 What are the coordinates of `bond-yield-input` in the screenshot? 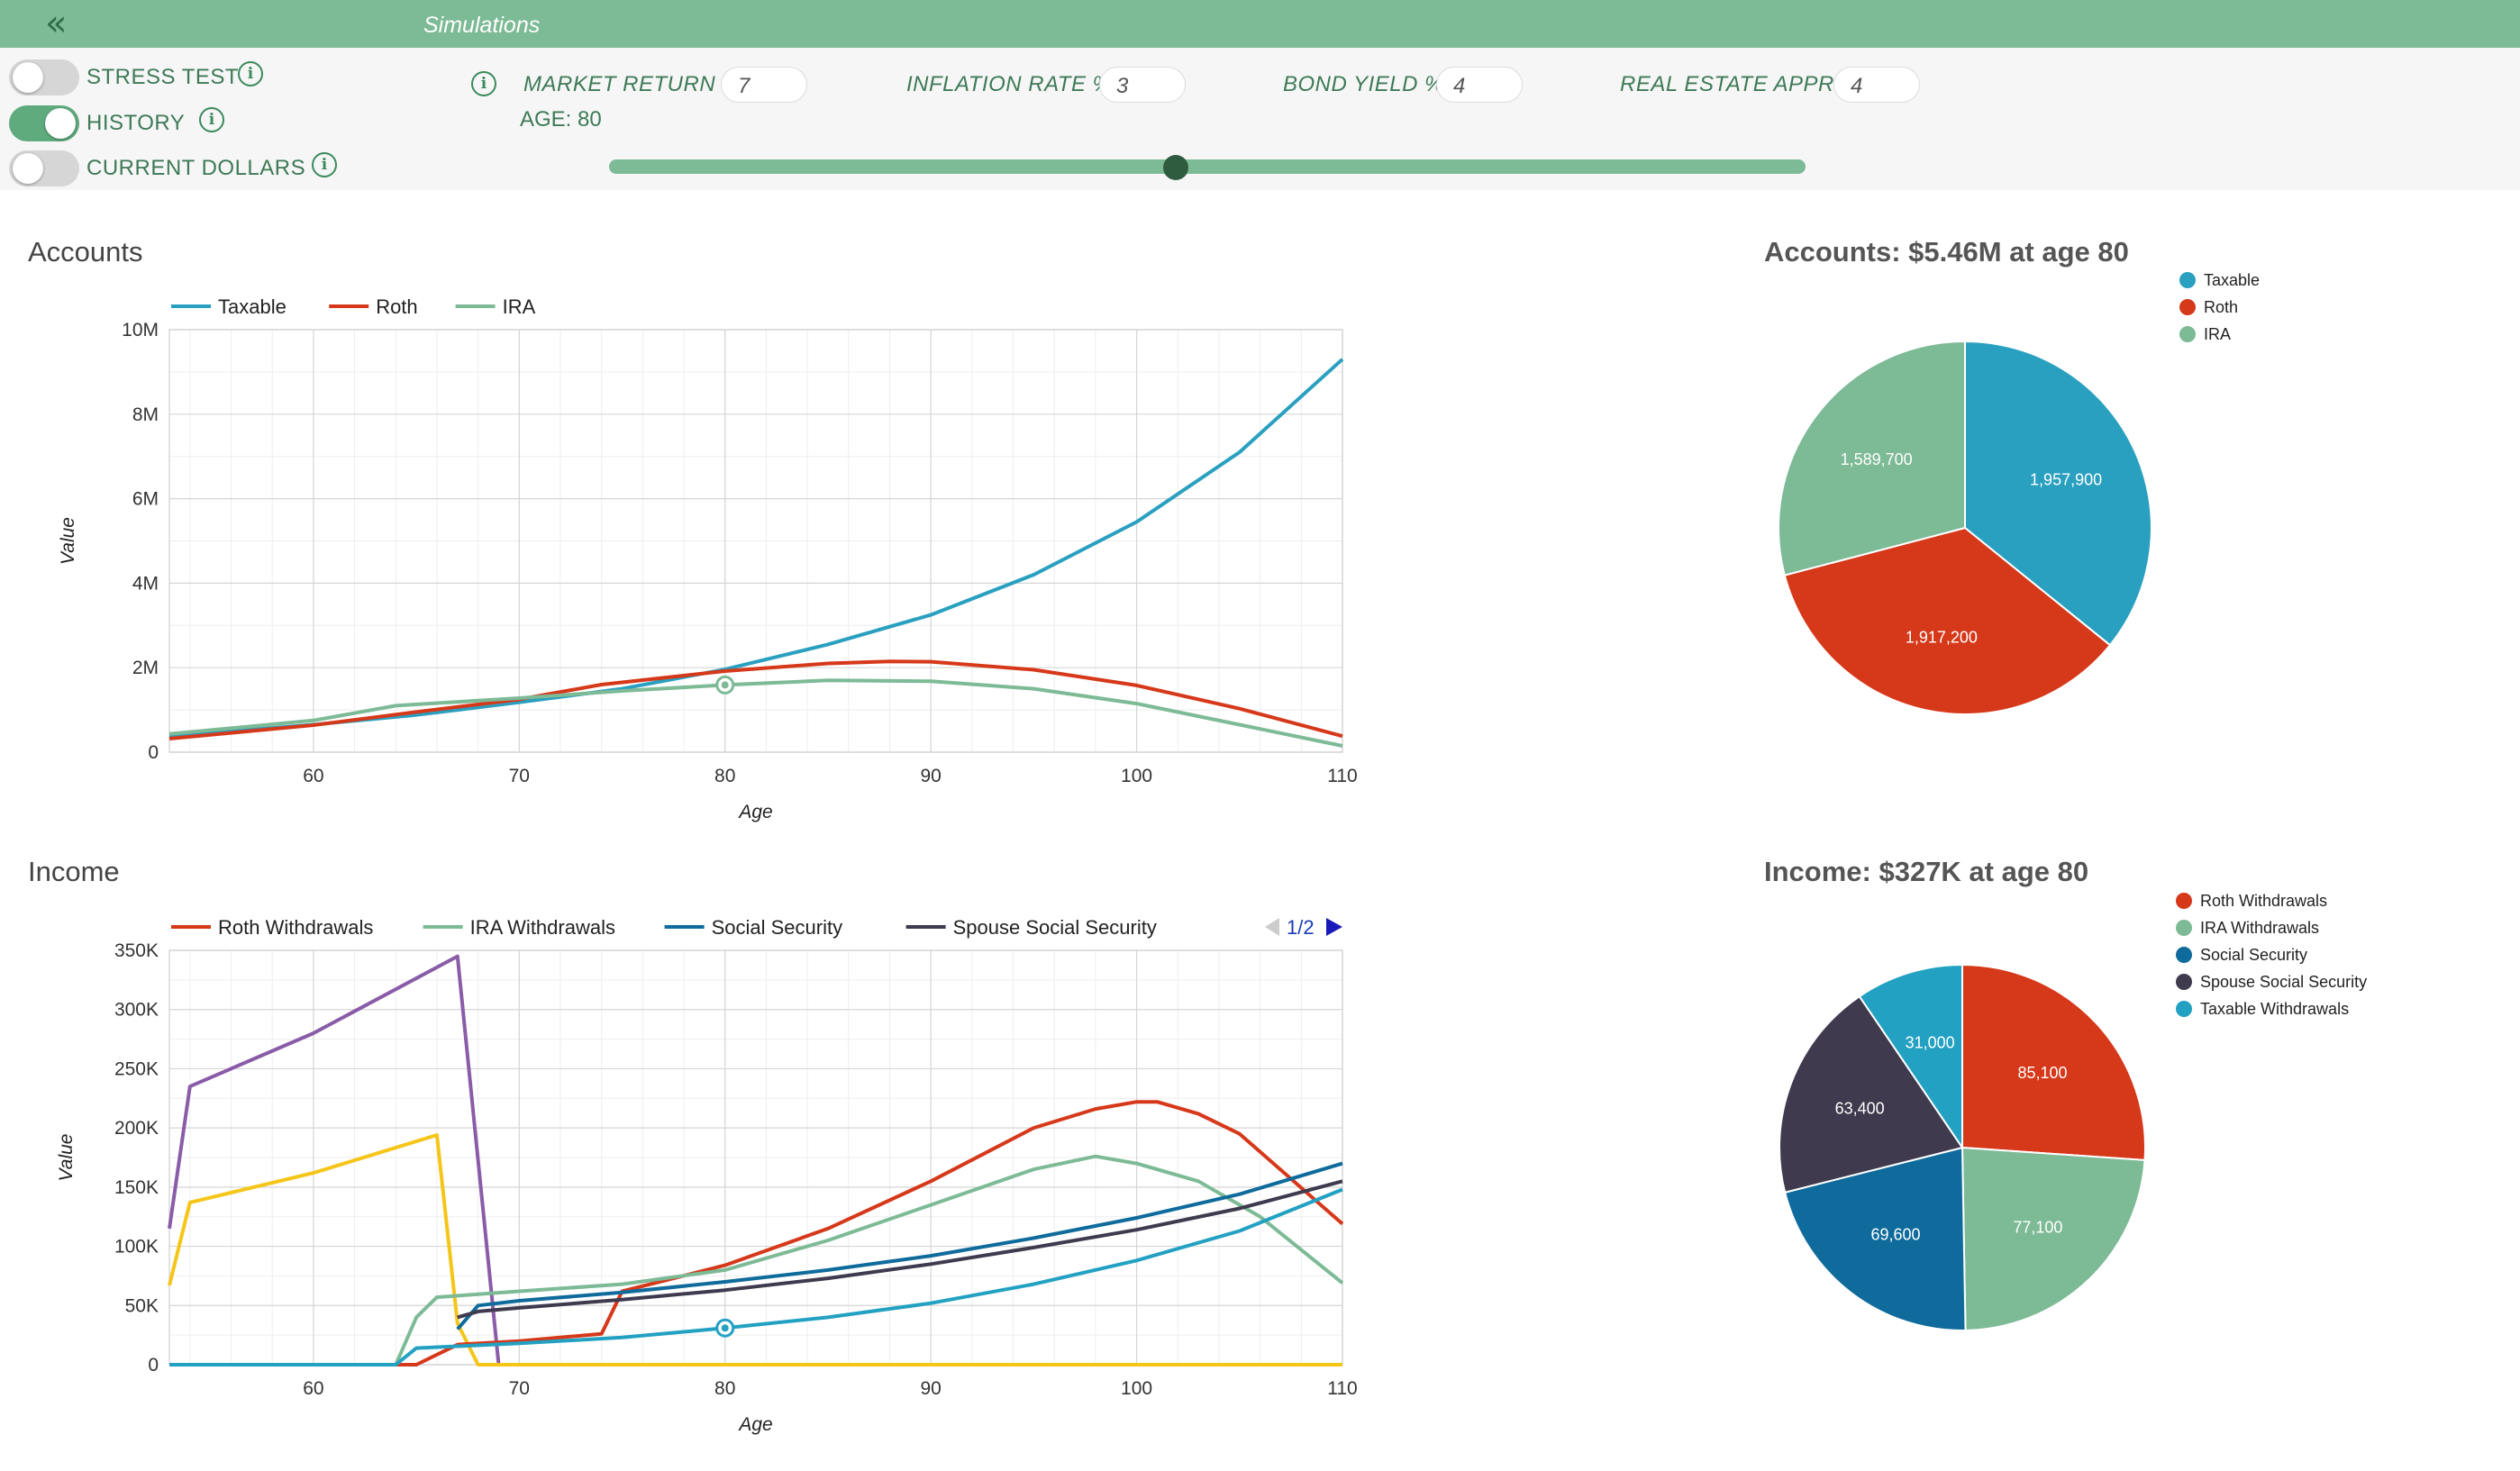 It's located at (1480, 85).